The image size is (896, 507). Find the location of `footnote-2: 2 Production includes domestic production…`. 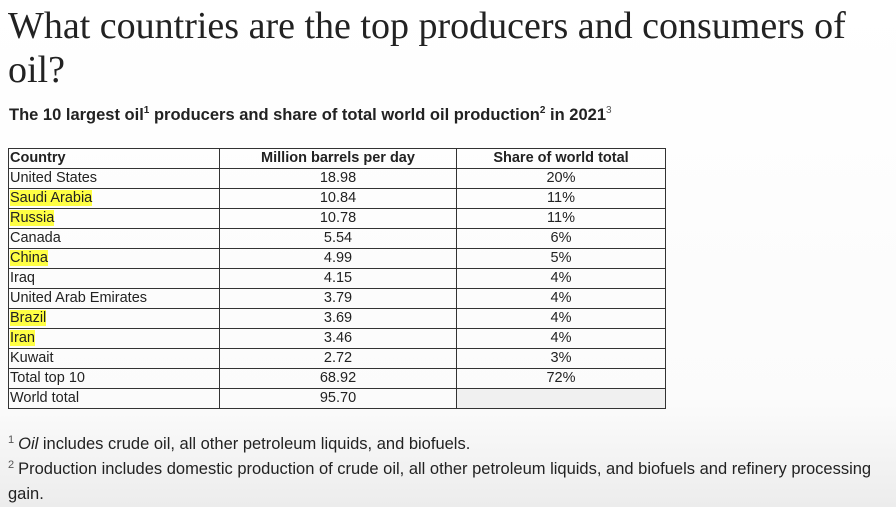

footnote-2: 2 Production includes domestic production… is located at coordinates (448, 482).